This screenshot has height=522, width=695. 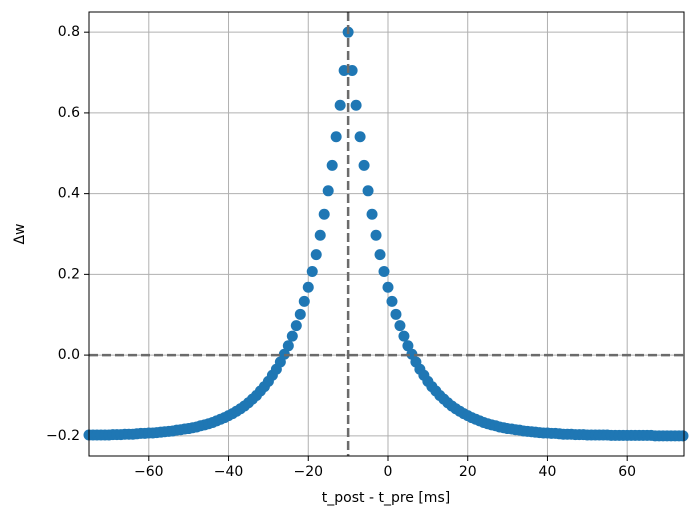 What do you see at coordinates (229, 472) in the screenshot?
I see `x-tick-label: −40` at bounding box center [229, 472].